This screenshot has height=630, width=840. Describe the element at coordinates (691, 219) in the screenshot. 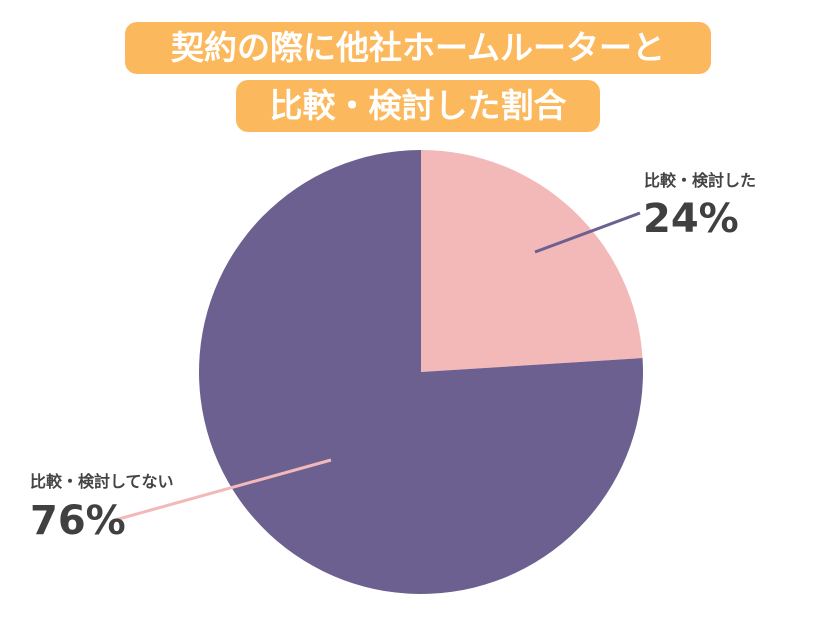

I see `slice-value-compared: 24%` at that location.